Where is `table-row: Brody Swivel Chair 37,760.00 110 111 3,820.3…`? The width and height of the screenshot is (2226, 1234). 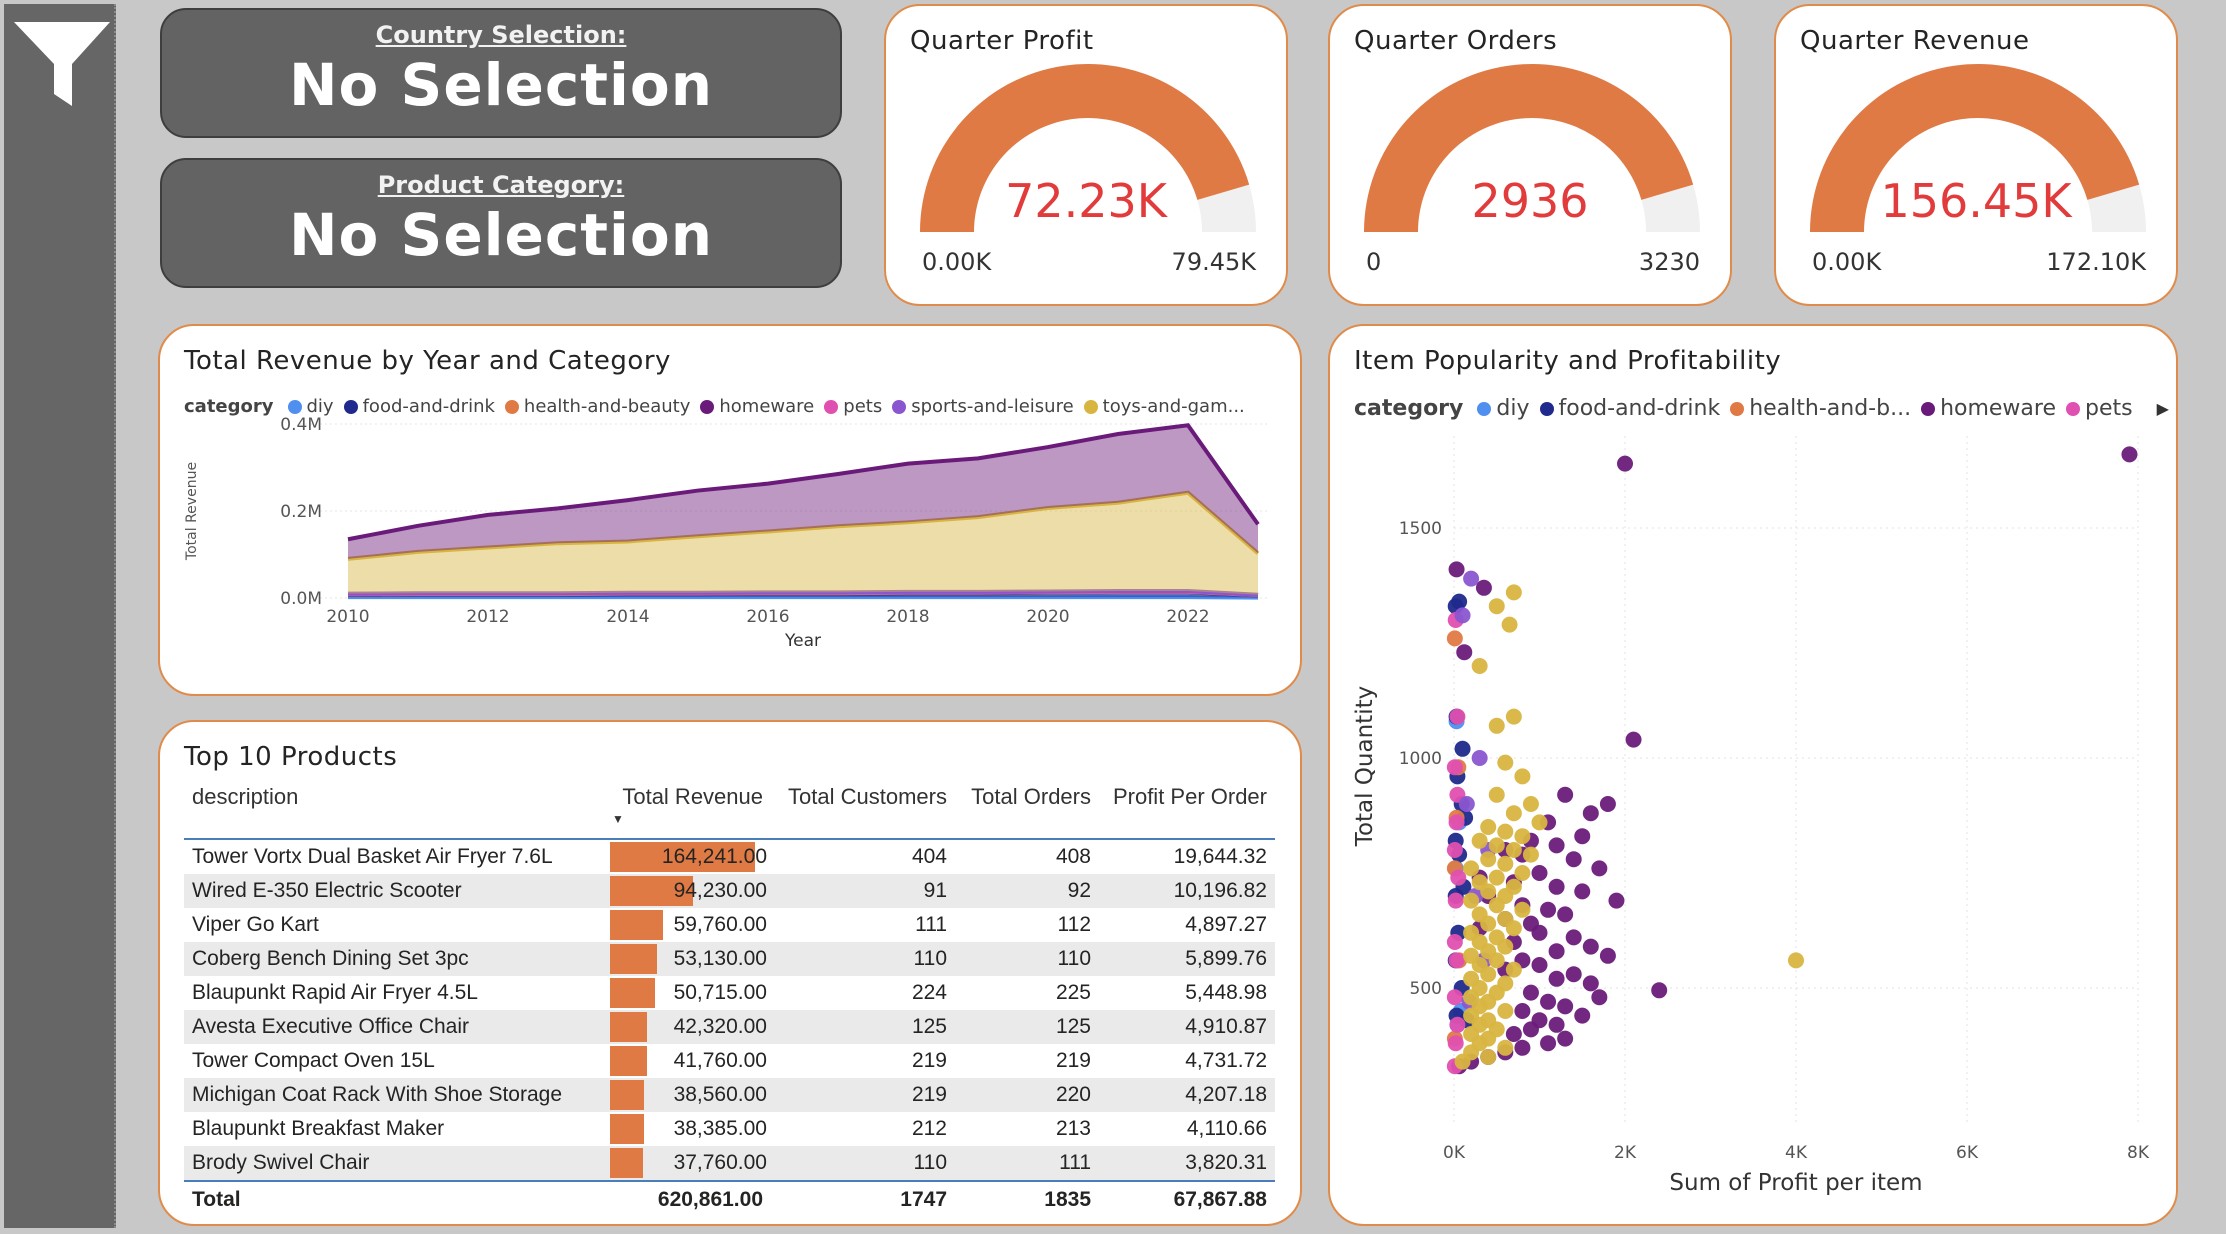 table-row: Brody Swivel Chair 37,760.00 110 111 3,820.3… is located at coordinates (729, 1163).